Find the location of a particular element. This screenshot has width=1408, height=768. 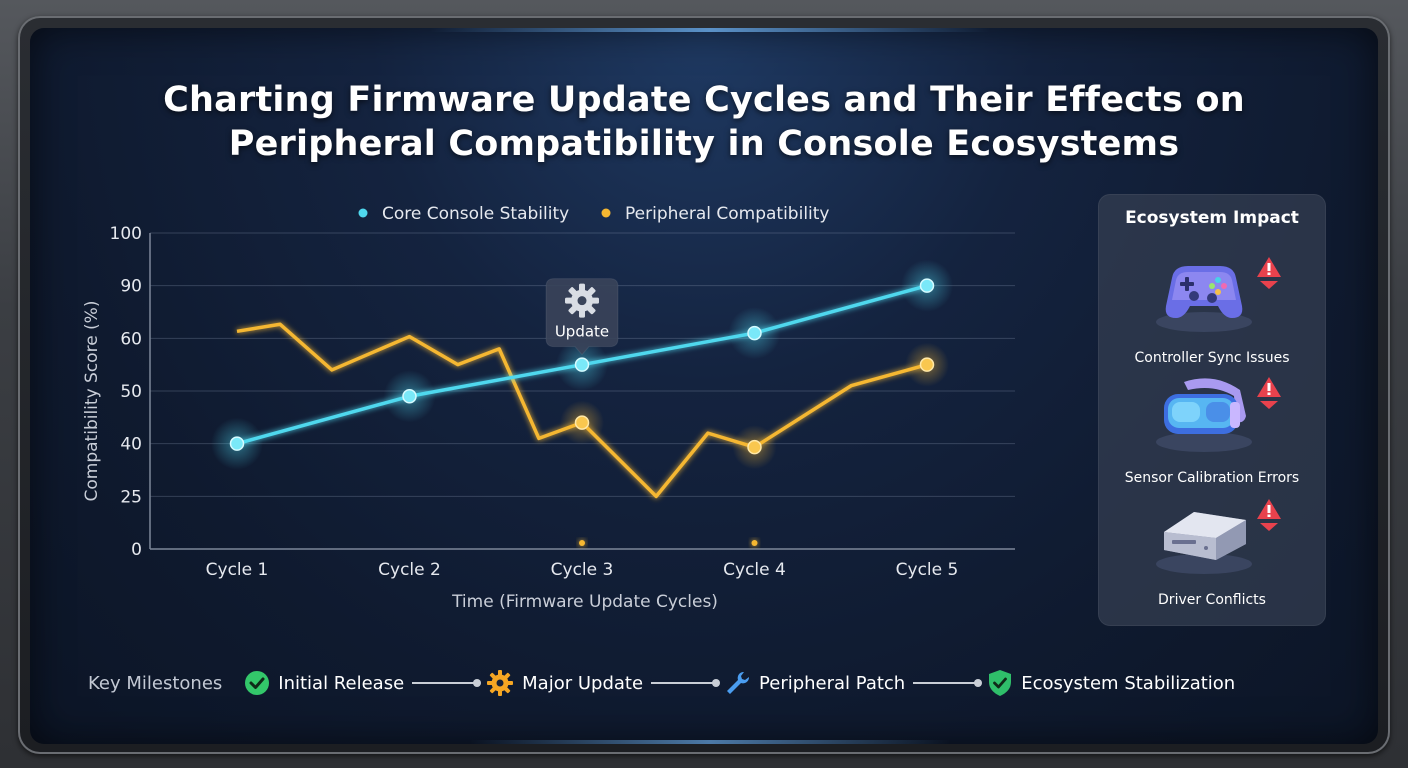

ecosystem-impact-title: Ecosystem Impact is located at coordinates (1212, 218).